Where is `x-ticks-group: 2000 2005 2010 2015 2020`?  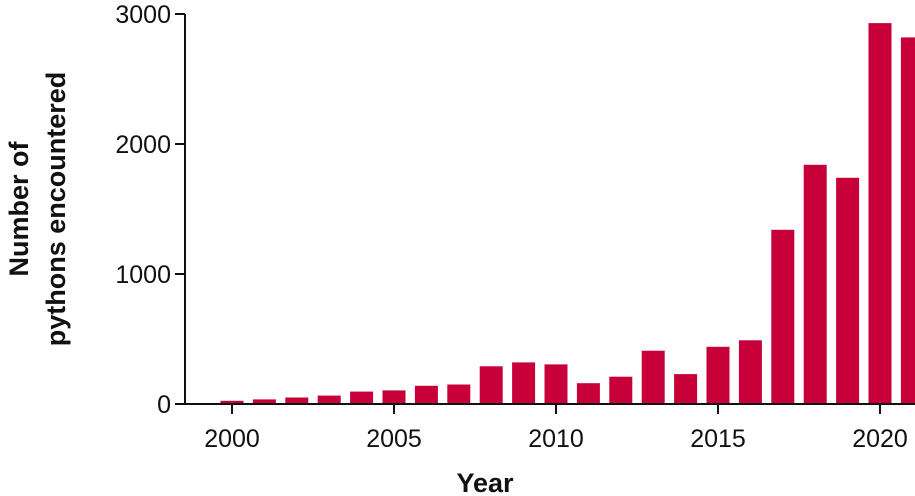
x-ticks-group: 2000 2005 2010 2015 2020 is located at coordinates (556, 428).